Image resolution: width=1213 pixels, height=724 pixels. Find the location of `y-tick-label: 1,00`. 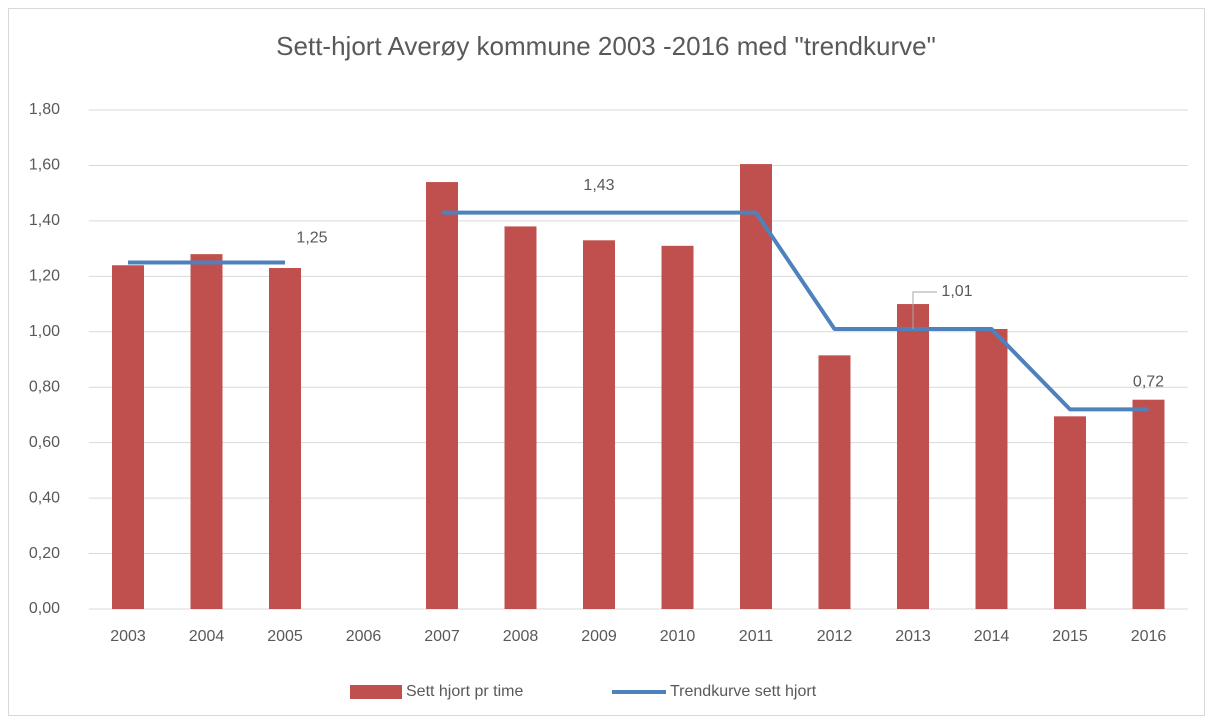

y-tick-label: 1,00 is located at coordinates (44, 331).